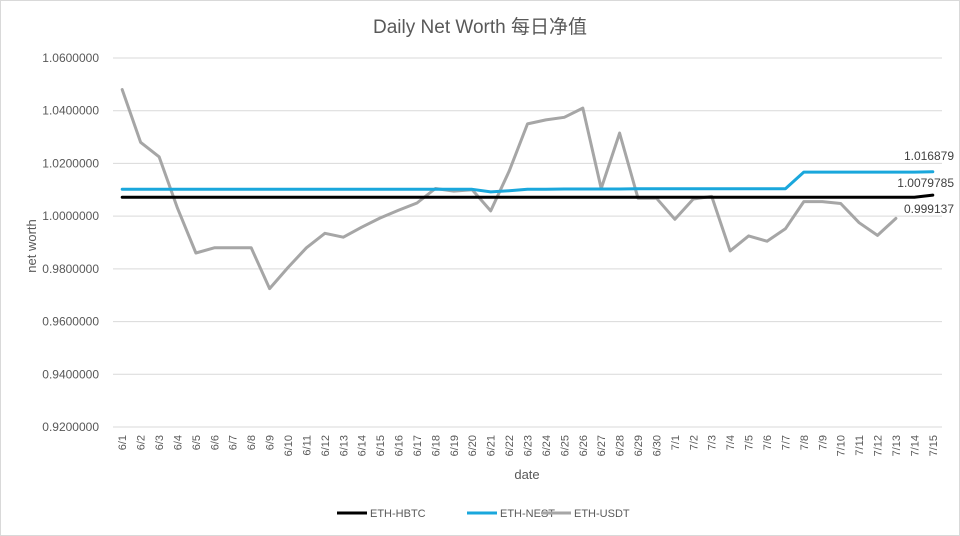 The image size is (960, 536). I want to click on x-tick-label: 6/9, so click(271, 442).